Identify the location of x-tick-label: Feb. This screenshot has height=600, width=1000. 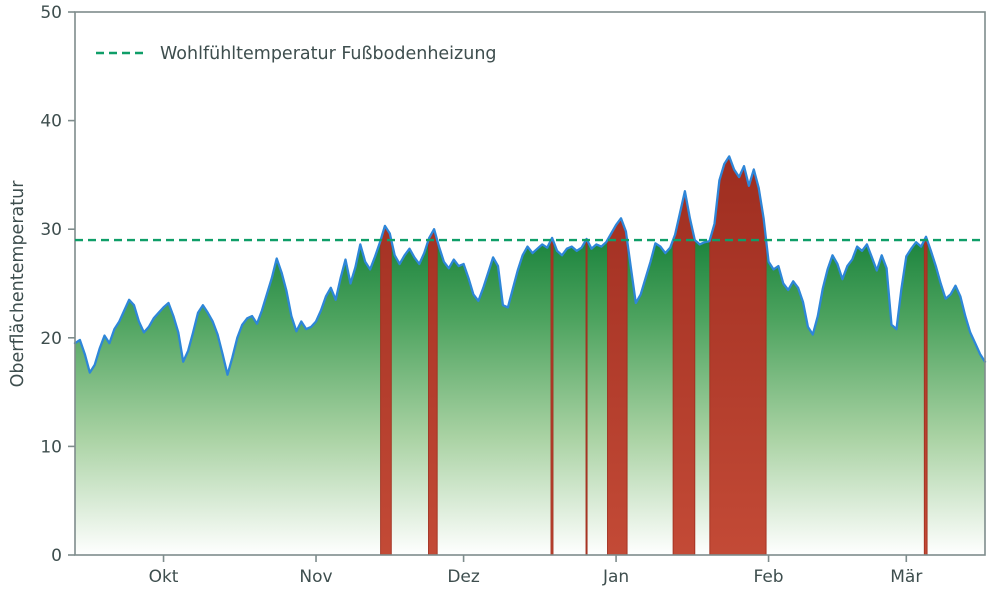
(769, 577).